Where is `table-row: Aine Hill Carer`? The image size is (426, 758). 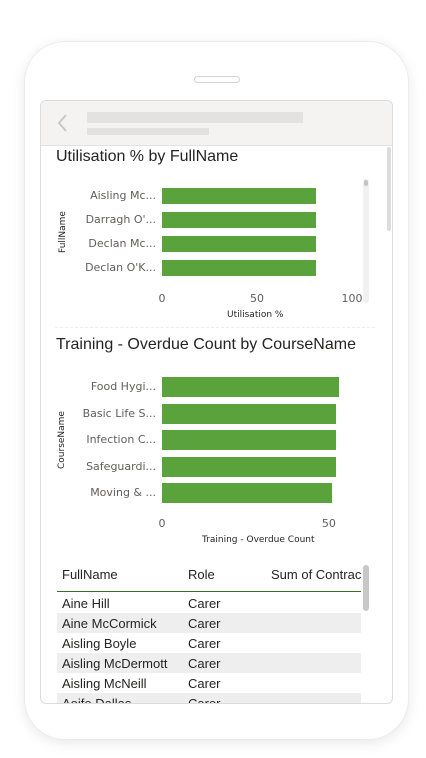 table-row: Aine Hill Carer is located at coordinates (209, 603).